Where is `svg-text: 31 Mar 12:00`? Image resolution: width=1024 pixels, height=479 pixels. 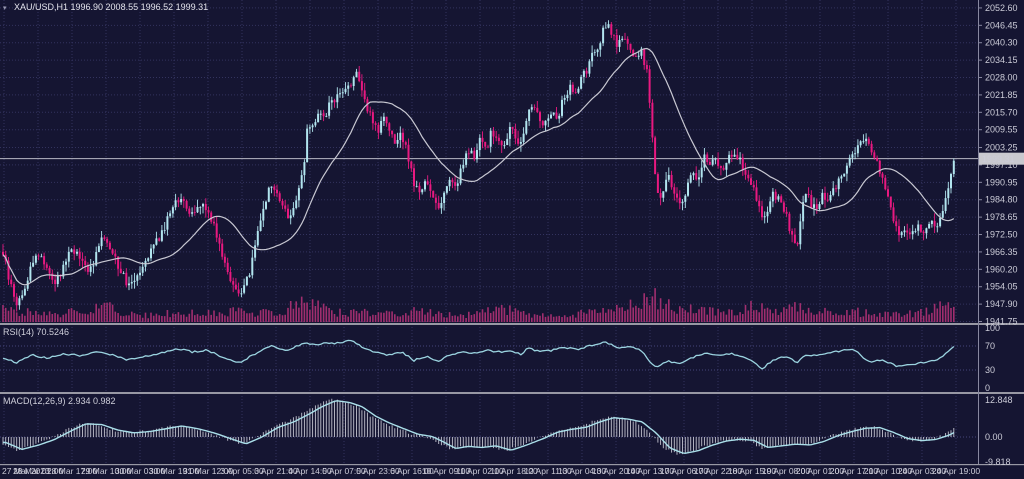
svg-text: 31 Mar 12:00 is located at coordinates (208, 471).